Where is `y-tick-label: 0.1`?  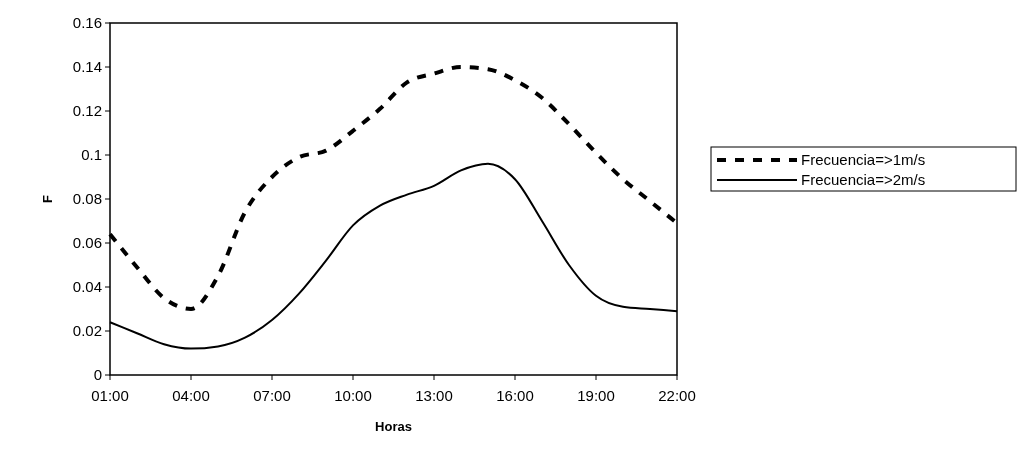 y-tick-label: 0.1 is located at coordinates (91, 155).